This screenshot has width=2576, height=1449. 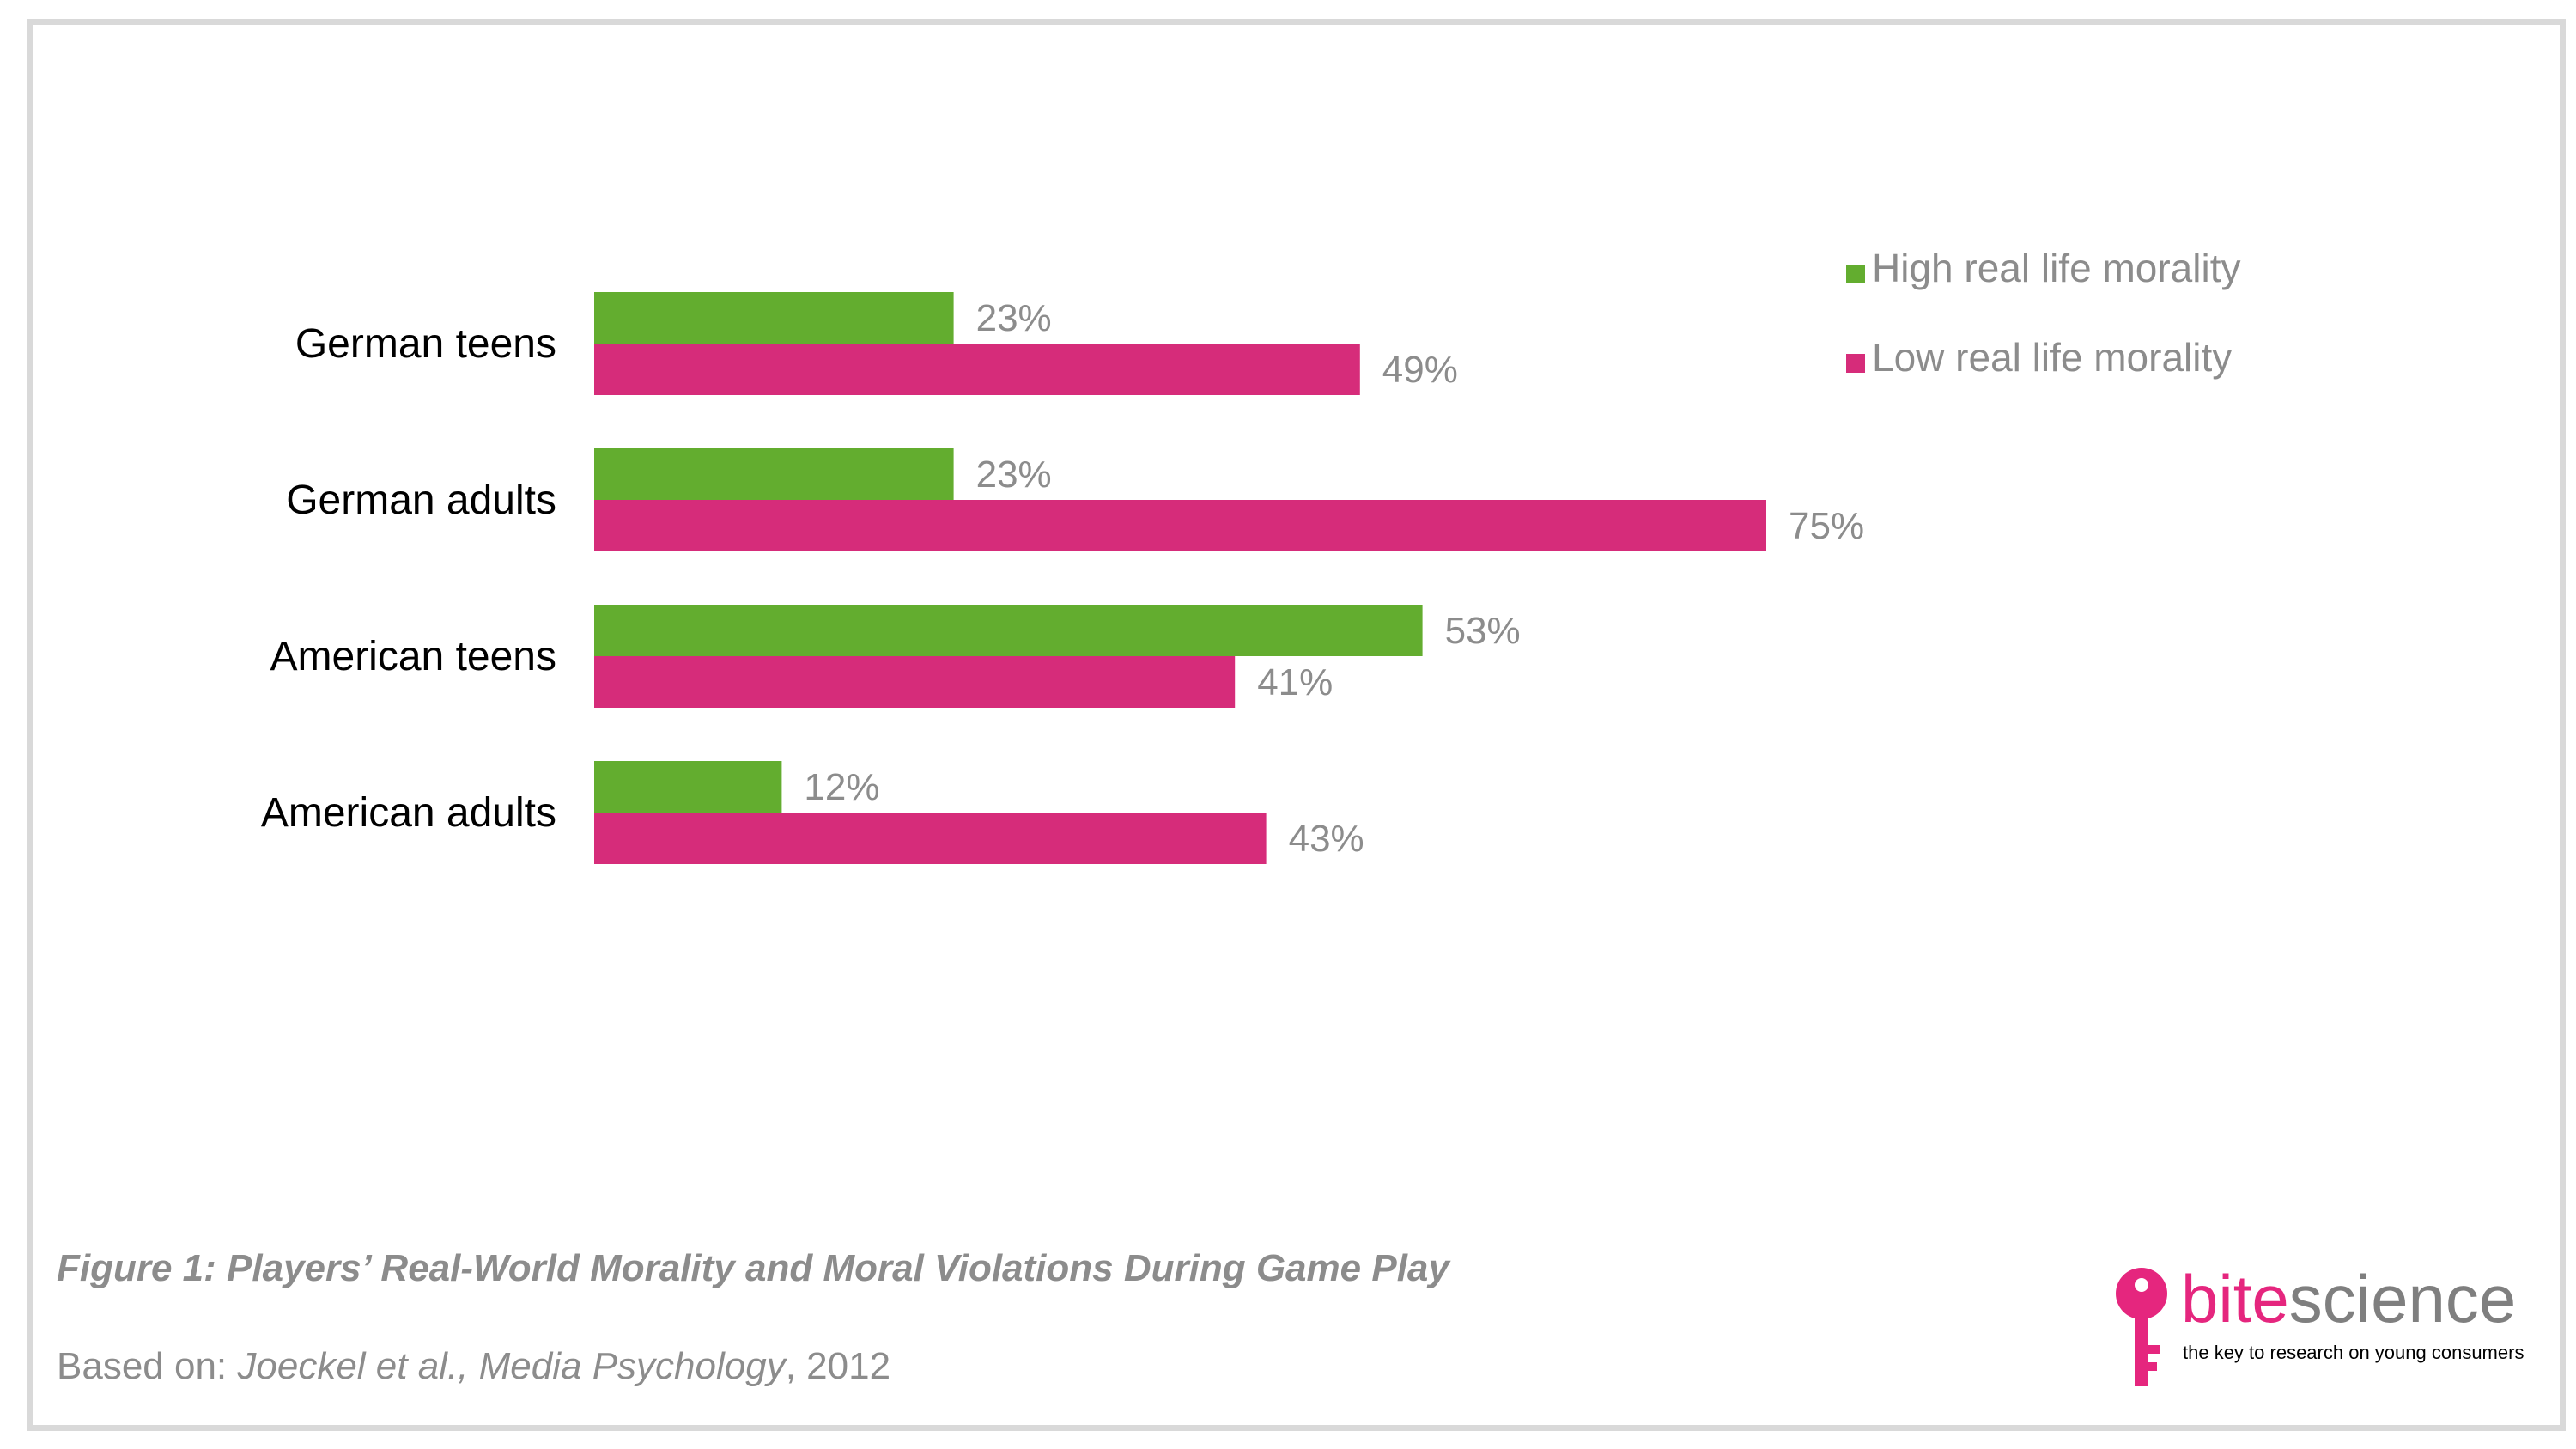 What do you see at coordinates (425, 344) in the screenshot?
I see `category-label-german-teens: German teens` at bounding box center [425, 344].